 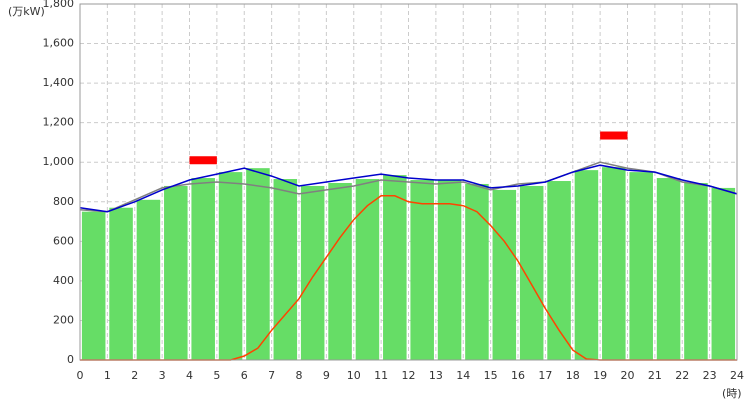 What do you see at coordinates (710, 375) in the screenshot?
I see `x-tick-label: 23` at bounding box center [710, 375].